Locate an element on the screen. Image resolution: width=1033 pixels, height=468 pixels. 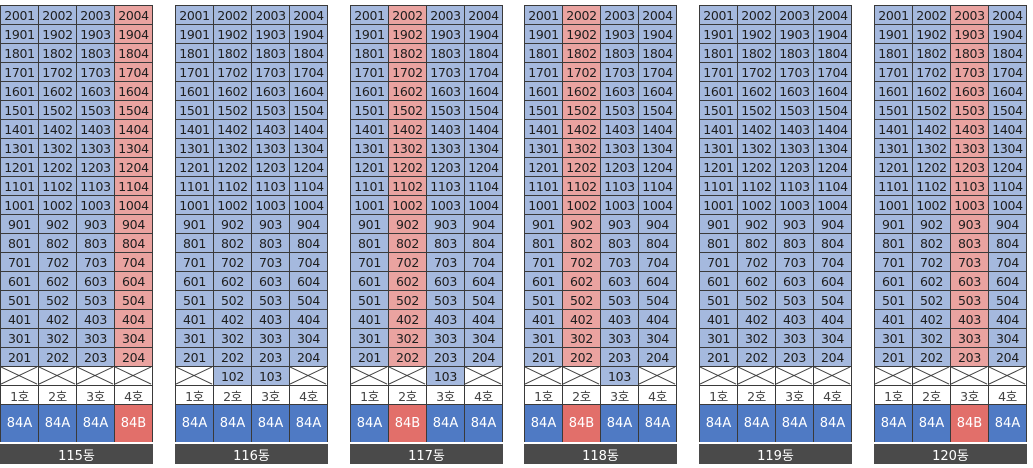
unit-cell: 1802 is located at coordinates (582, 53).